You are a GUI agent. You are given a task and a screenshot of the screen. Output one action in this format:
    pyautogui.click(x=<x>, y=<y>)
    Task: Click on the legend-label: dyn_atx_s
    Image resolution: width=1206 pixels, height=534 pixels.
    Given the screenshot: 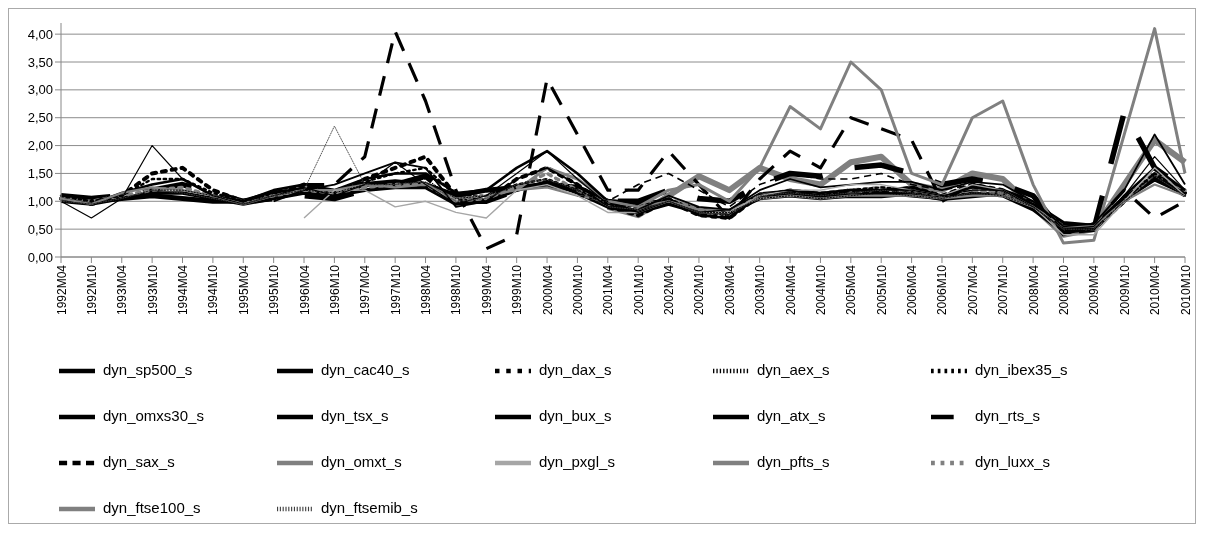 What is the action you would take?
    pyautogui.click(x=791, y=416)
    